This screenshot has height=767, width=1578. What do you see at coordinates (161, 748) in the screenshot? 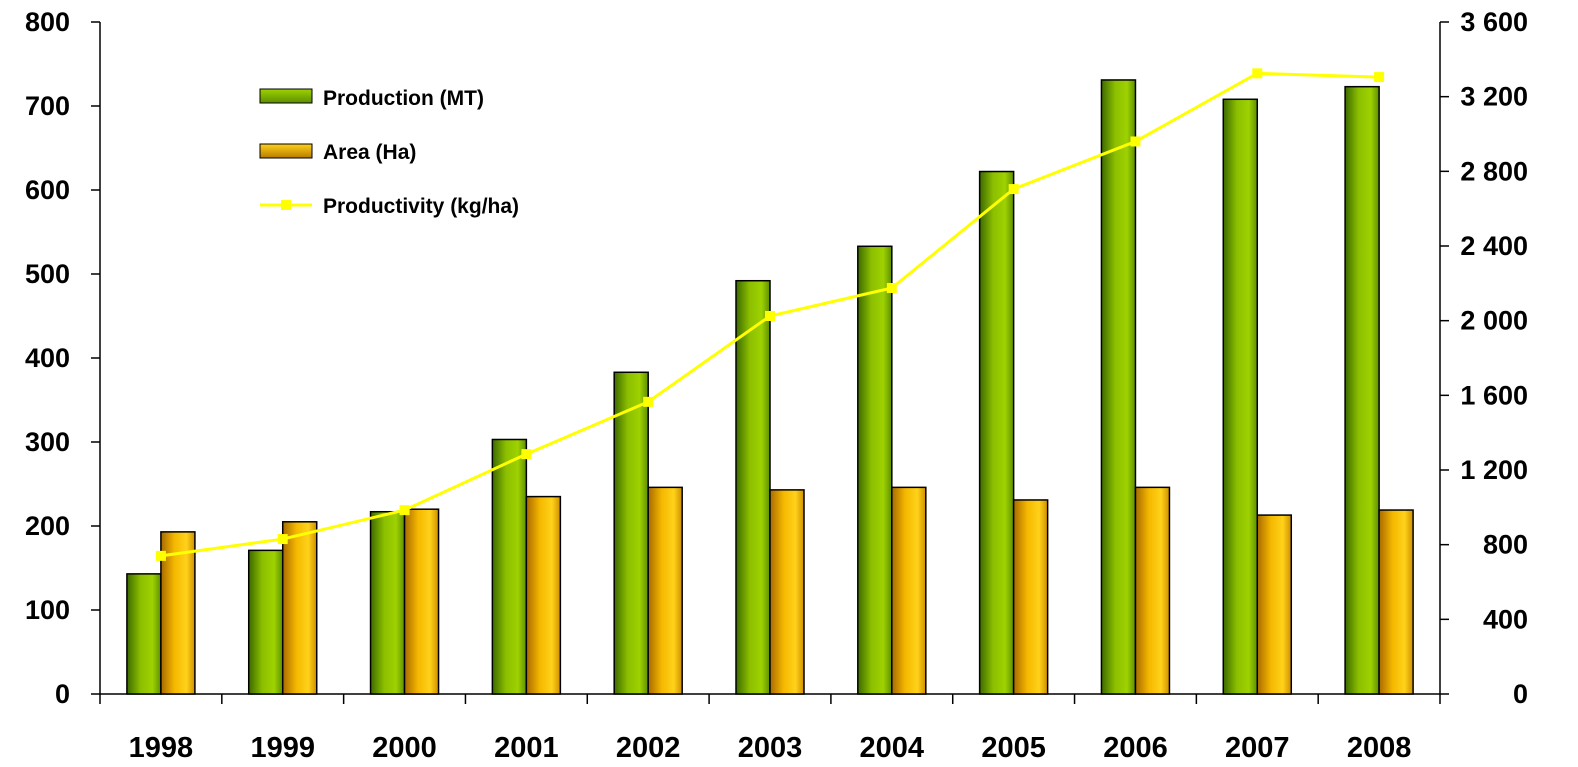
I see `x-tick-label: 1998` at bounding box center [161, 748].